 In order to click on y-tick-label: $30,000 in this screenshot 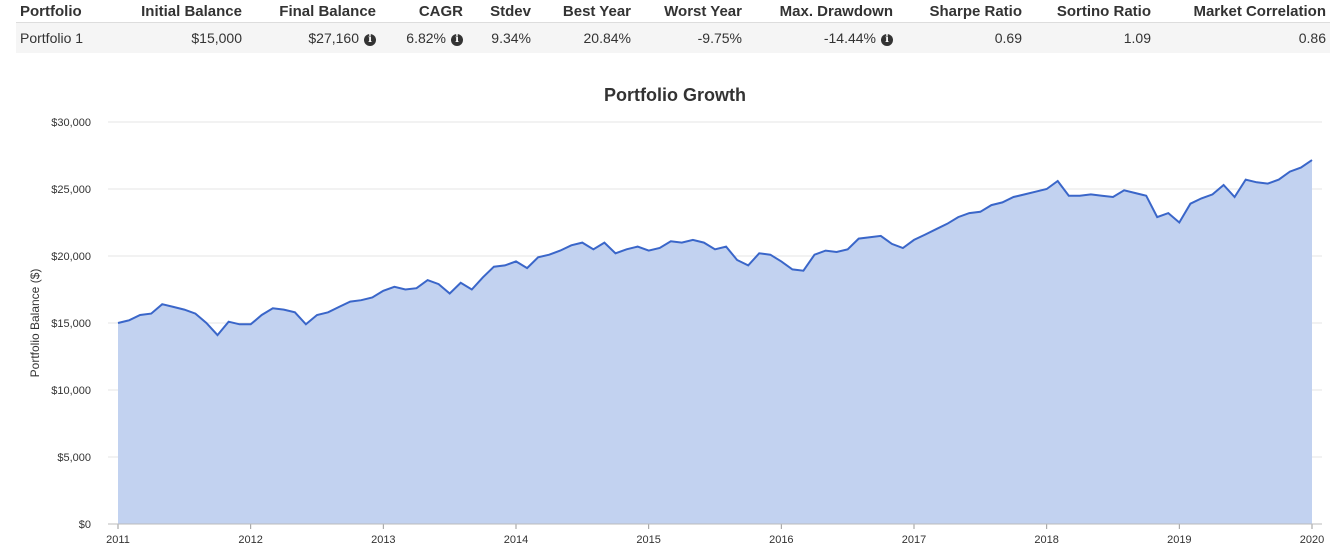, I will do `click(71, 123)`.